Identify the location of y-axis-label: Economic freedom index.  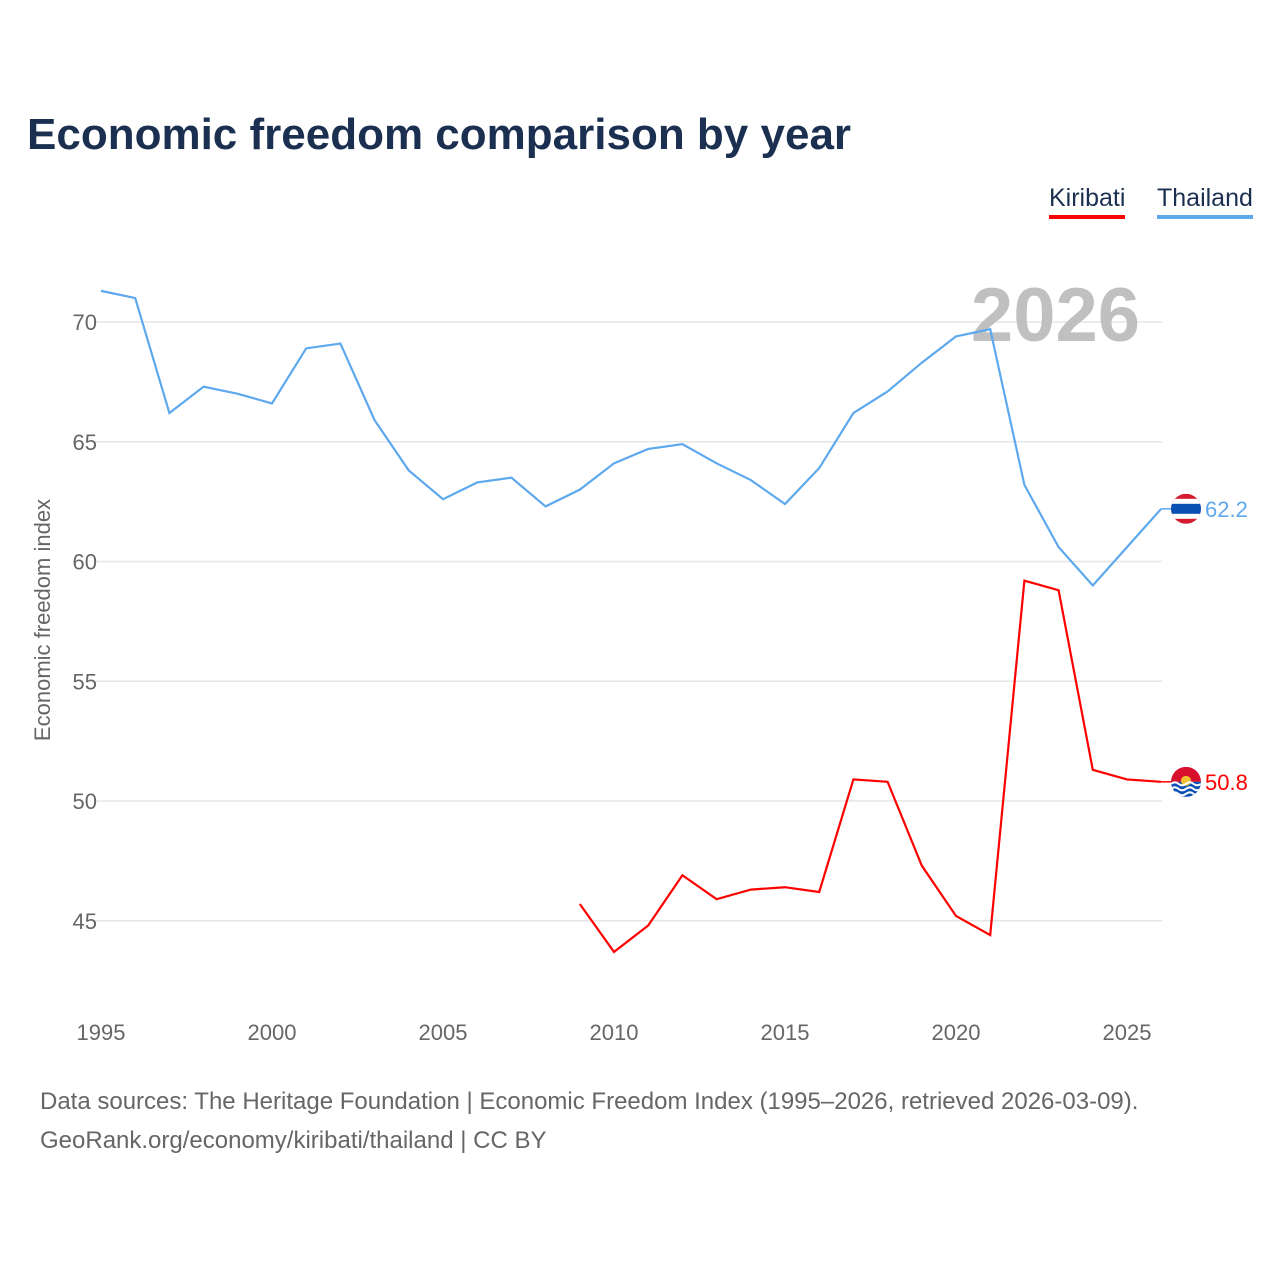
(42, 620).